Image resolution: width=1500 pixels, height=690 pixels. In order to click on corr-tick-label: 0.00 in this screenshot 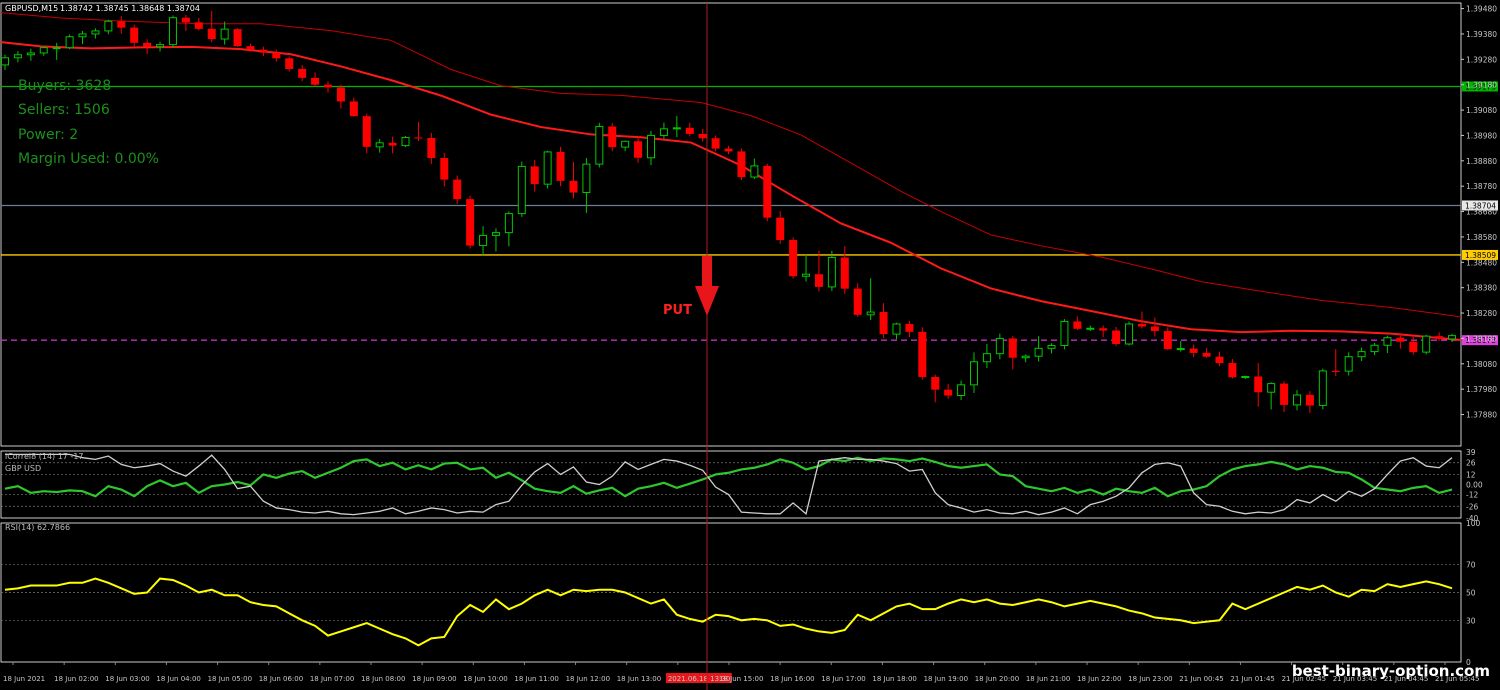, I will do `click(1474, 485)`.